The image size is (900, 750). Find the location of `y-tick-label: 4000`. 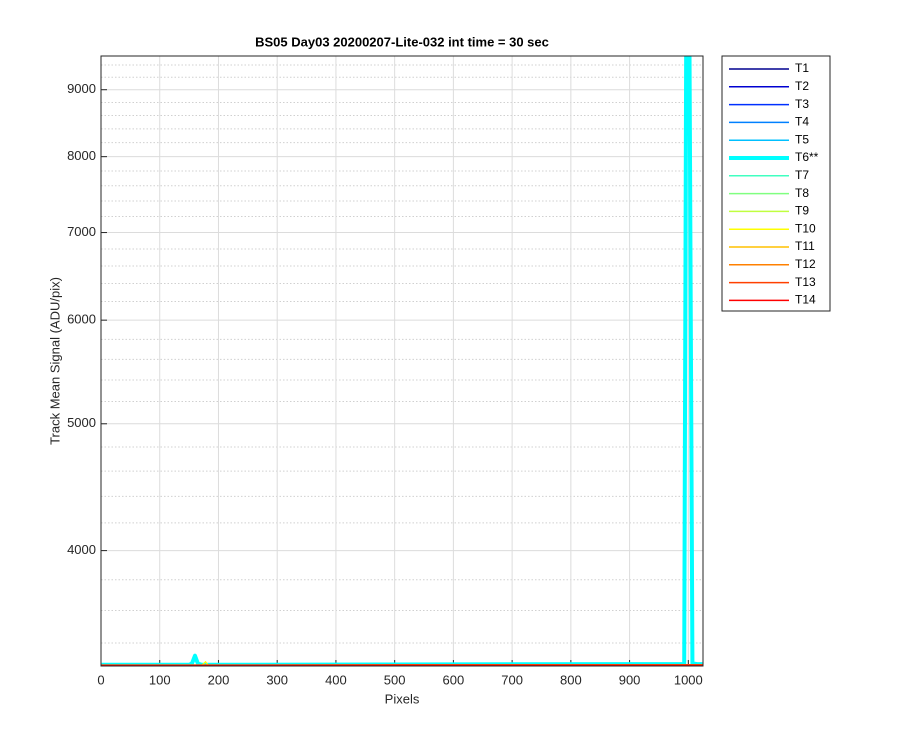

y-tick-label: 4000 is located at coordinates (81, 549).